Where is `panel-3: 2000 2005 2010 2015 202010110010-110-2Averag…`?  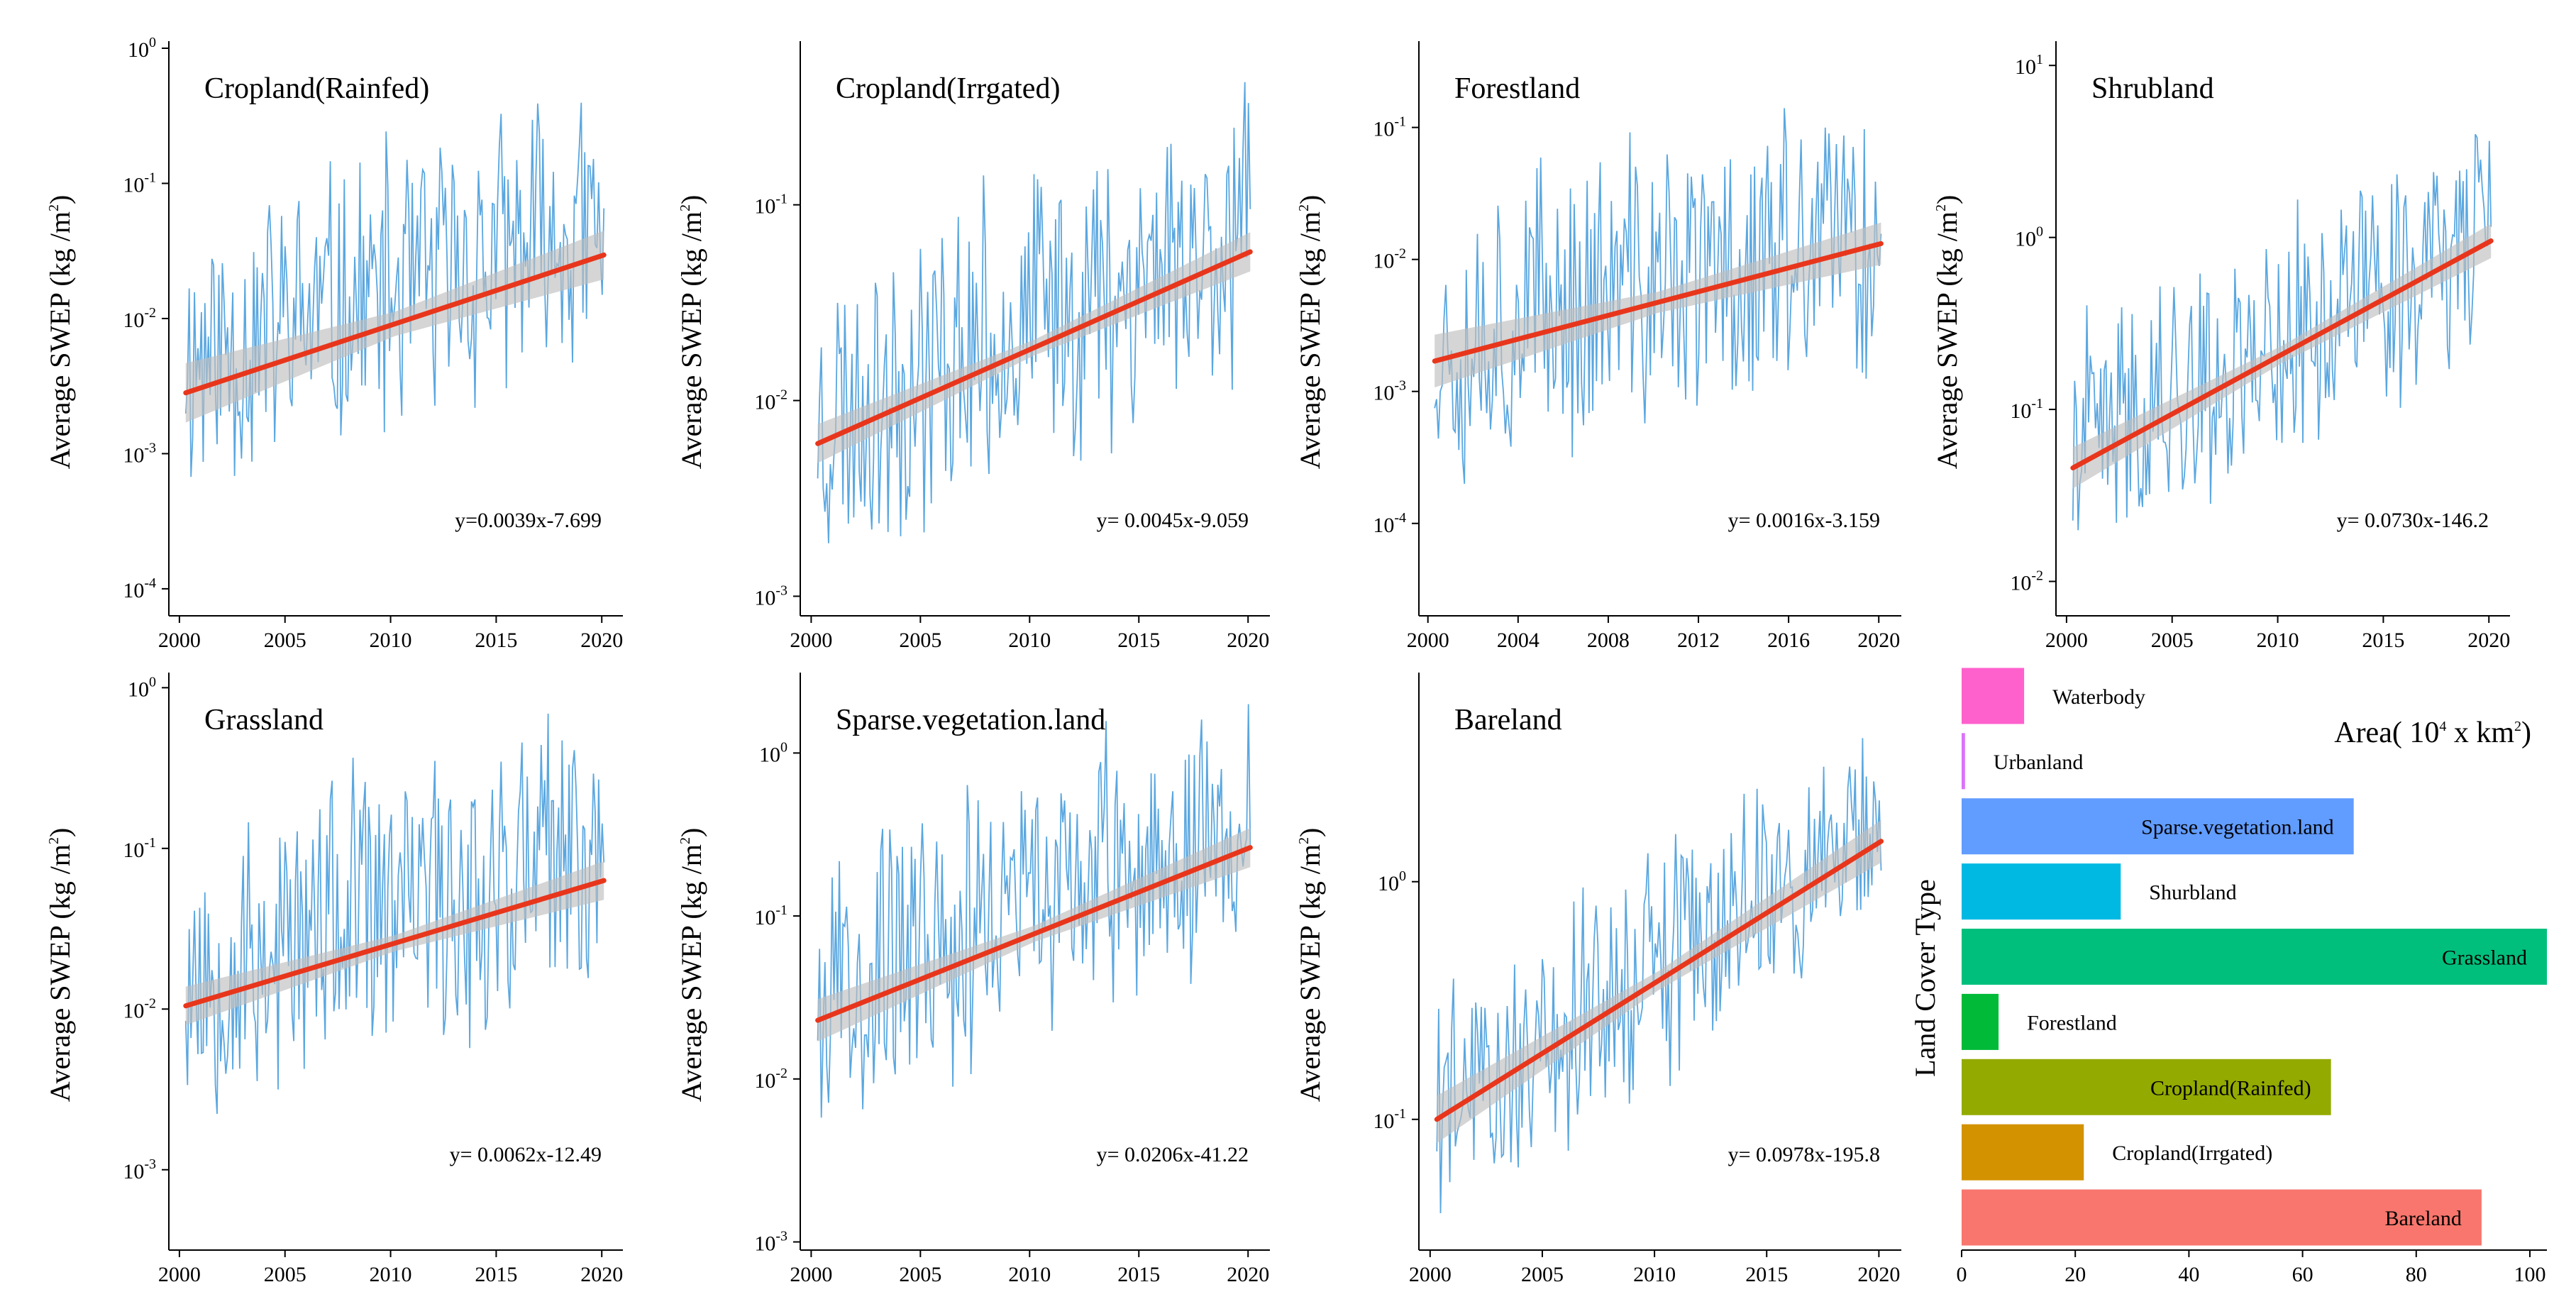 panel-3: 2000 2005 2010 2015 202010110010-110-2Averag… is located at coordinates (2220, 347).